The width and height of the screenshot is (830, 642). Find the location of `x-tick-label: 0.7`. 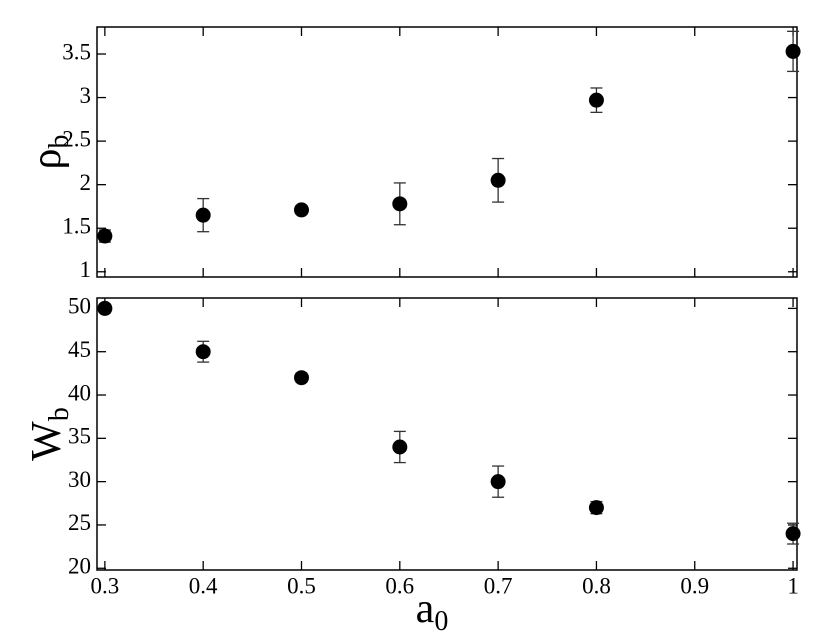

x-tick-label: 0.7 is located at coordinates (498, 585).